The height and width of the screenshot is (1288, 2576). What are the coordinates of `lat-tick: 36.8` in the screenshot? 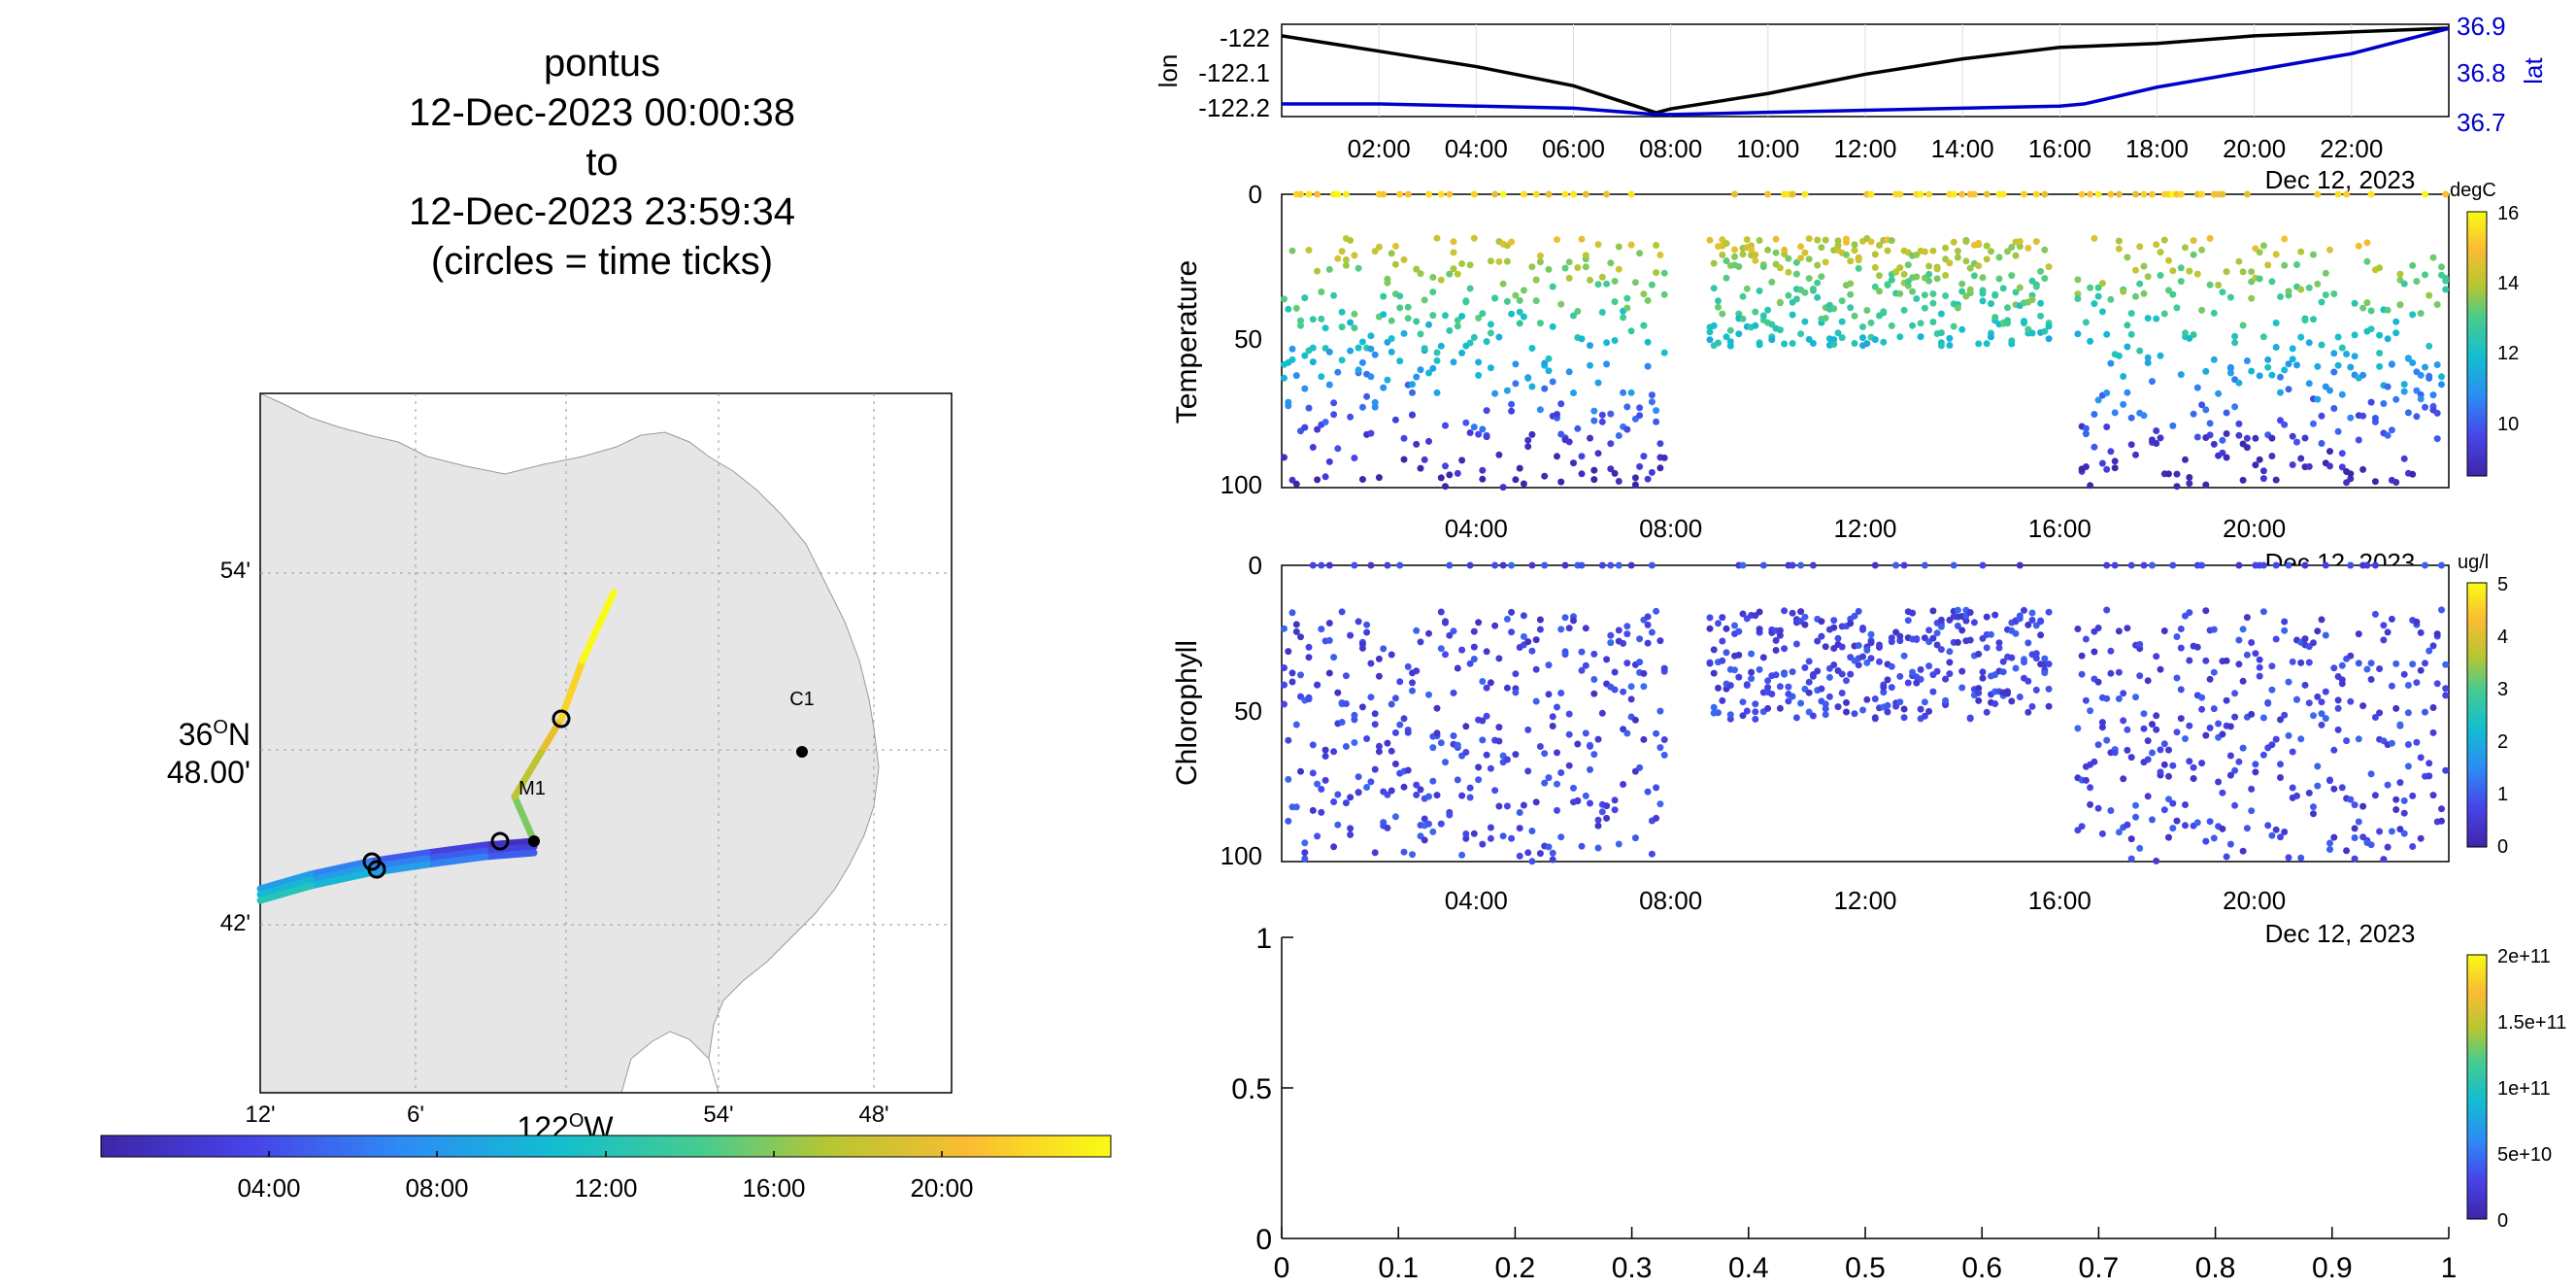 It's located at (2481, 72).